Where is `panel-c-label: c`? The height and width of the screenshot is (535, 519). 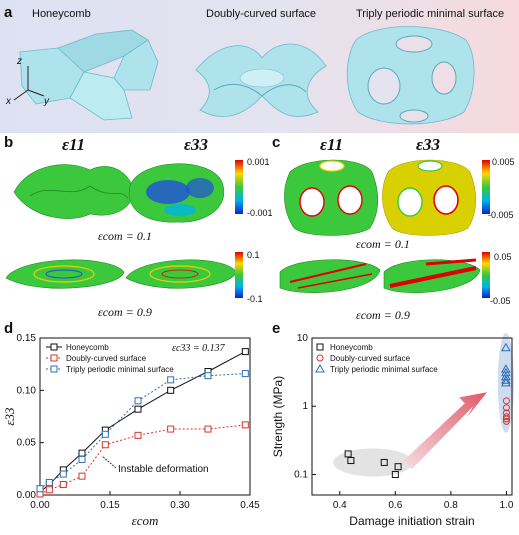
panel-c-label: c is located at coordinates (276, 142).